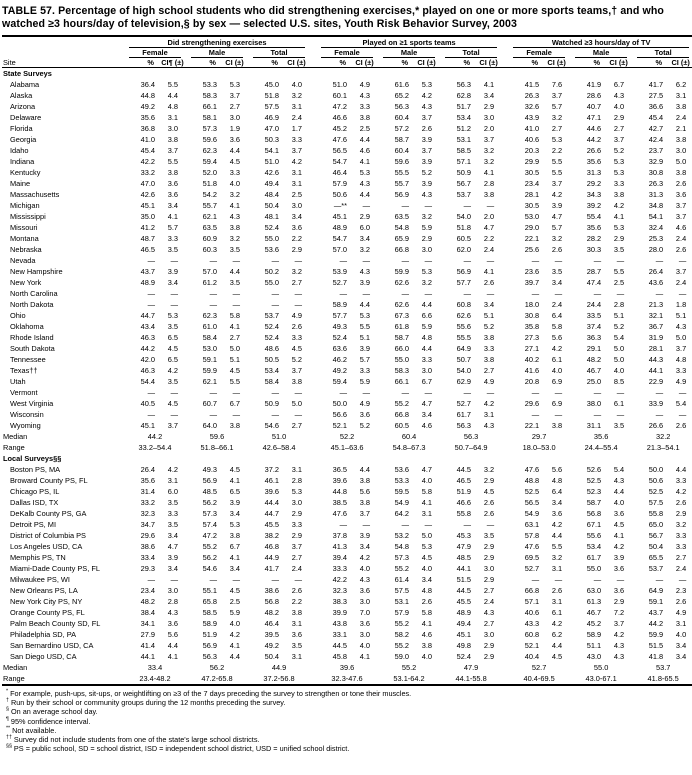 This screenshot has height=775, width=692. What do you see at coordinates (402, 469) in the screenshot?
I see `percent-value-cell: 53.6` at bounding box center [402, 469].